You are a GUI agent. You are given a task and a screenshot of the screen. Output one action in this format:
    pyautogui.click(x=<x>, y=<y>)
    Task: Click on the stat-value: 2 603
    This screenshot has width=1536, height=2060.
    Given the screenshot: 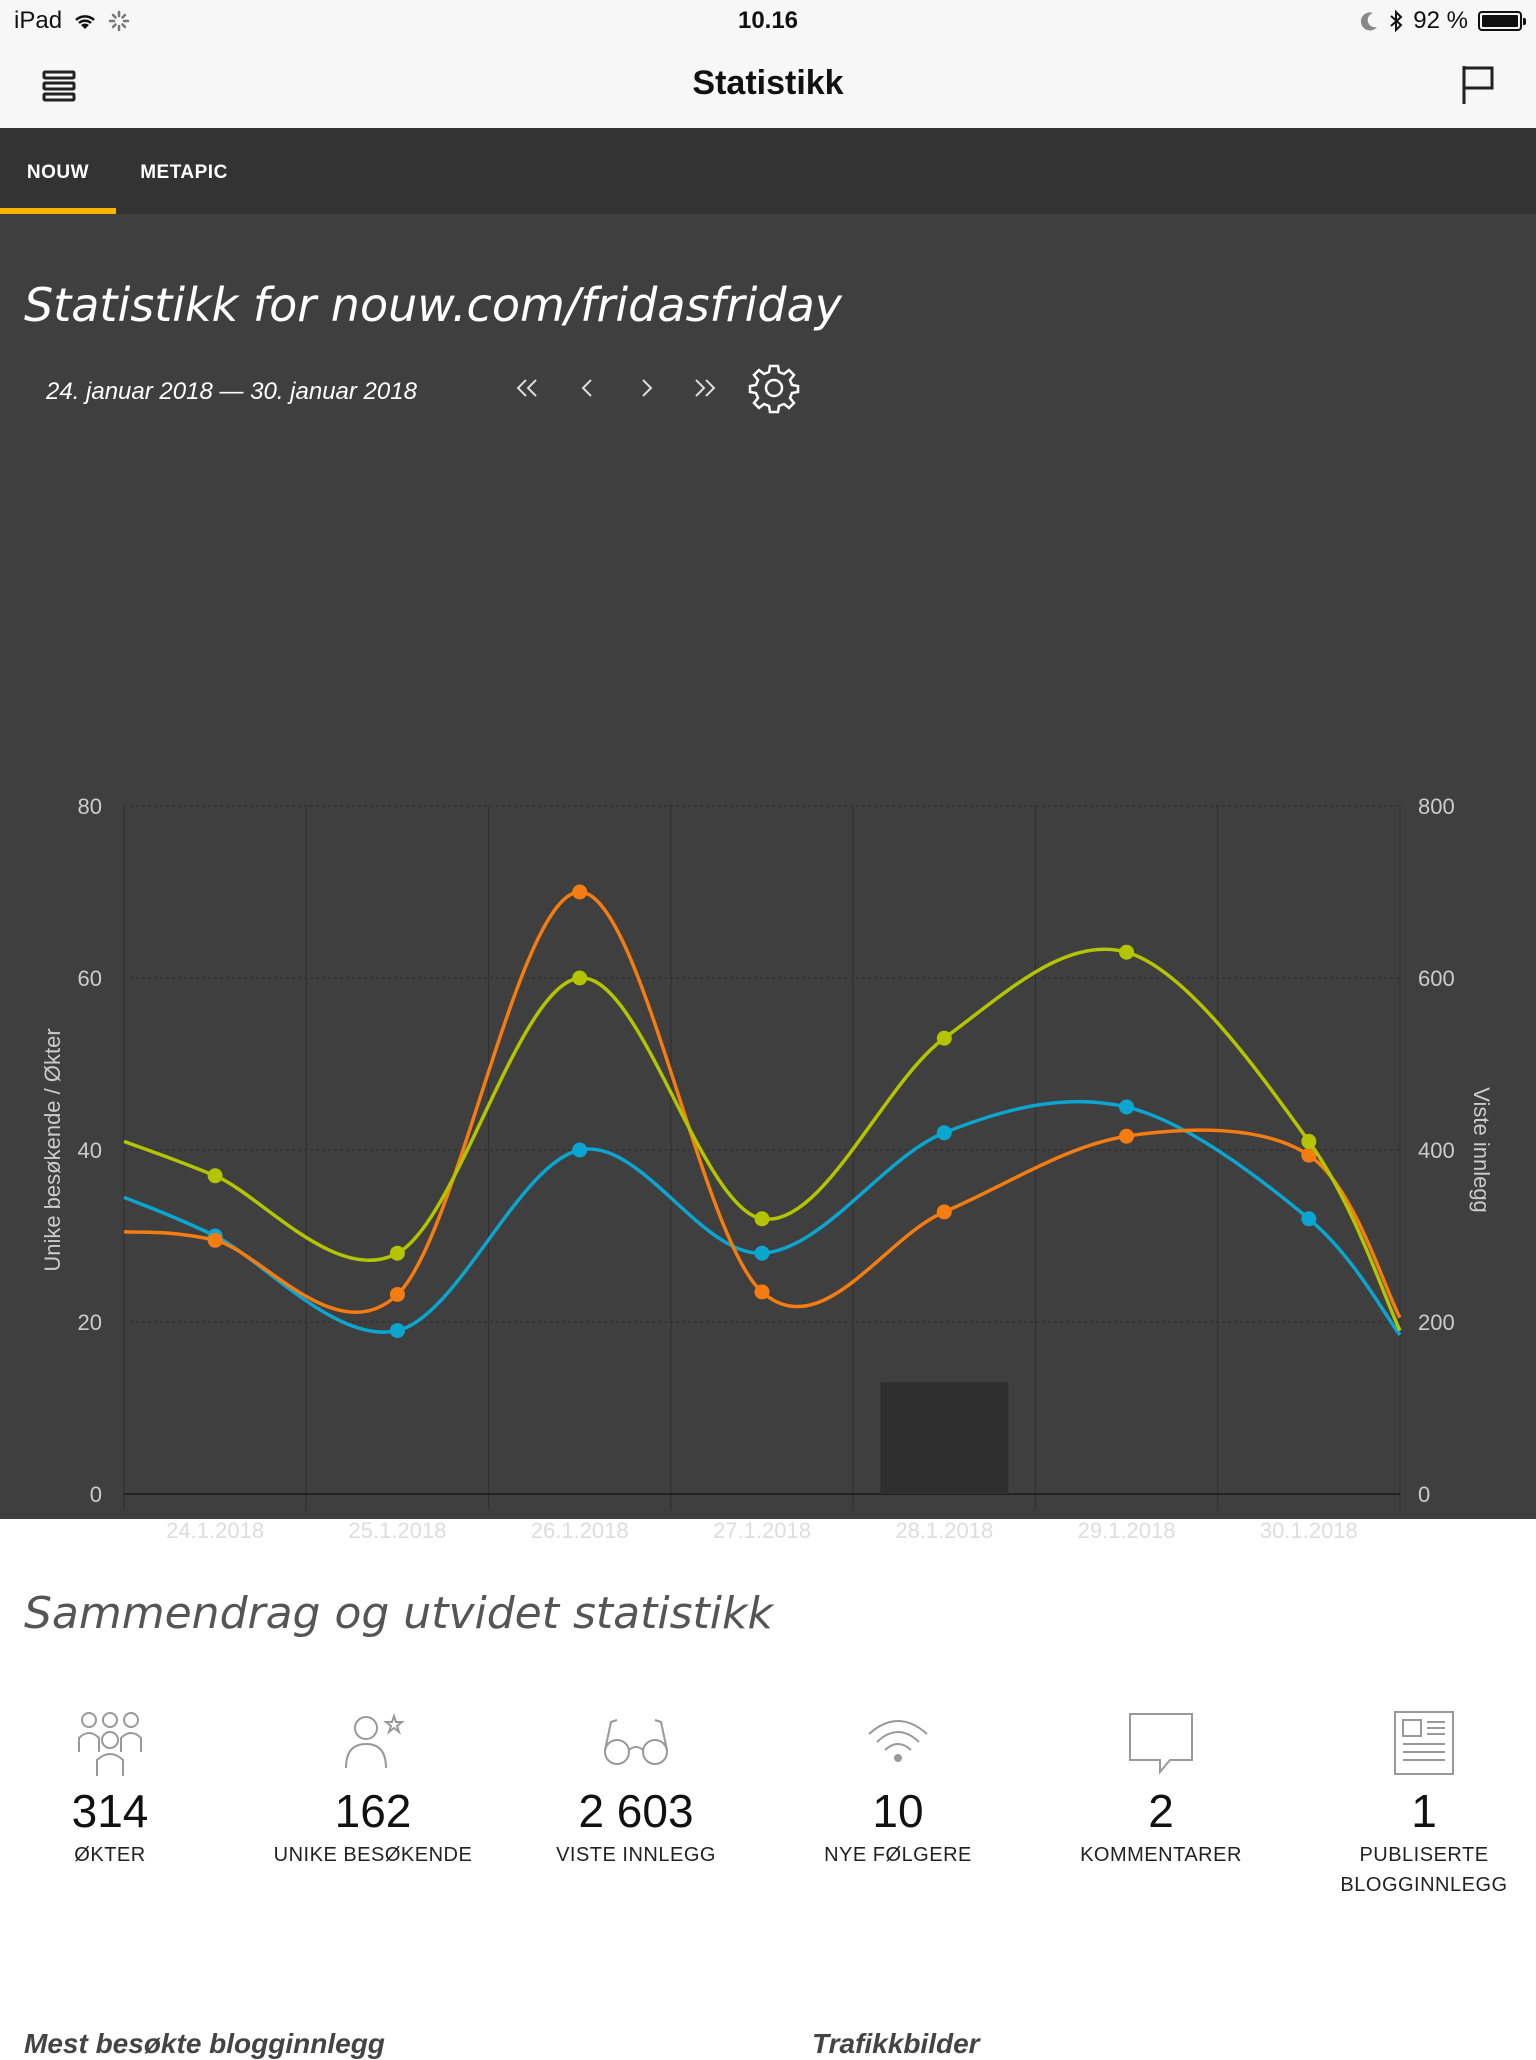 What is the action you would take?
    pyautogui.click(x=636, y=1811)
    